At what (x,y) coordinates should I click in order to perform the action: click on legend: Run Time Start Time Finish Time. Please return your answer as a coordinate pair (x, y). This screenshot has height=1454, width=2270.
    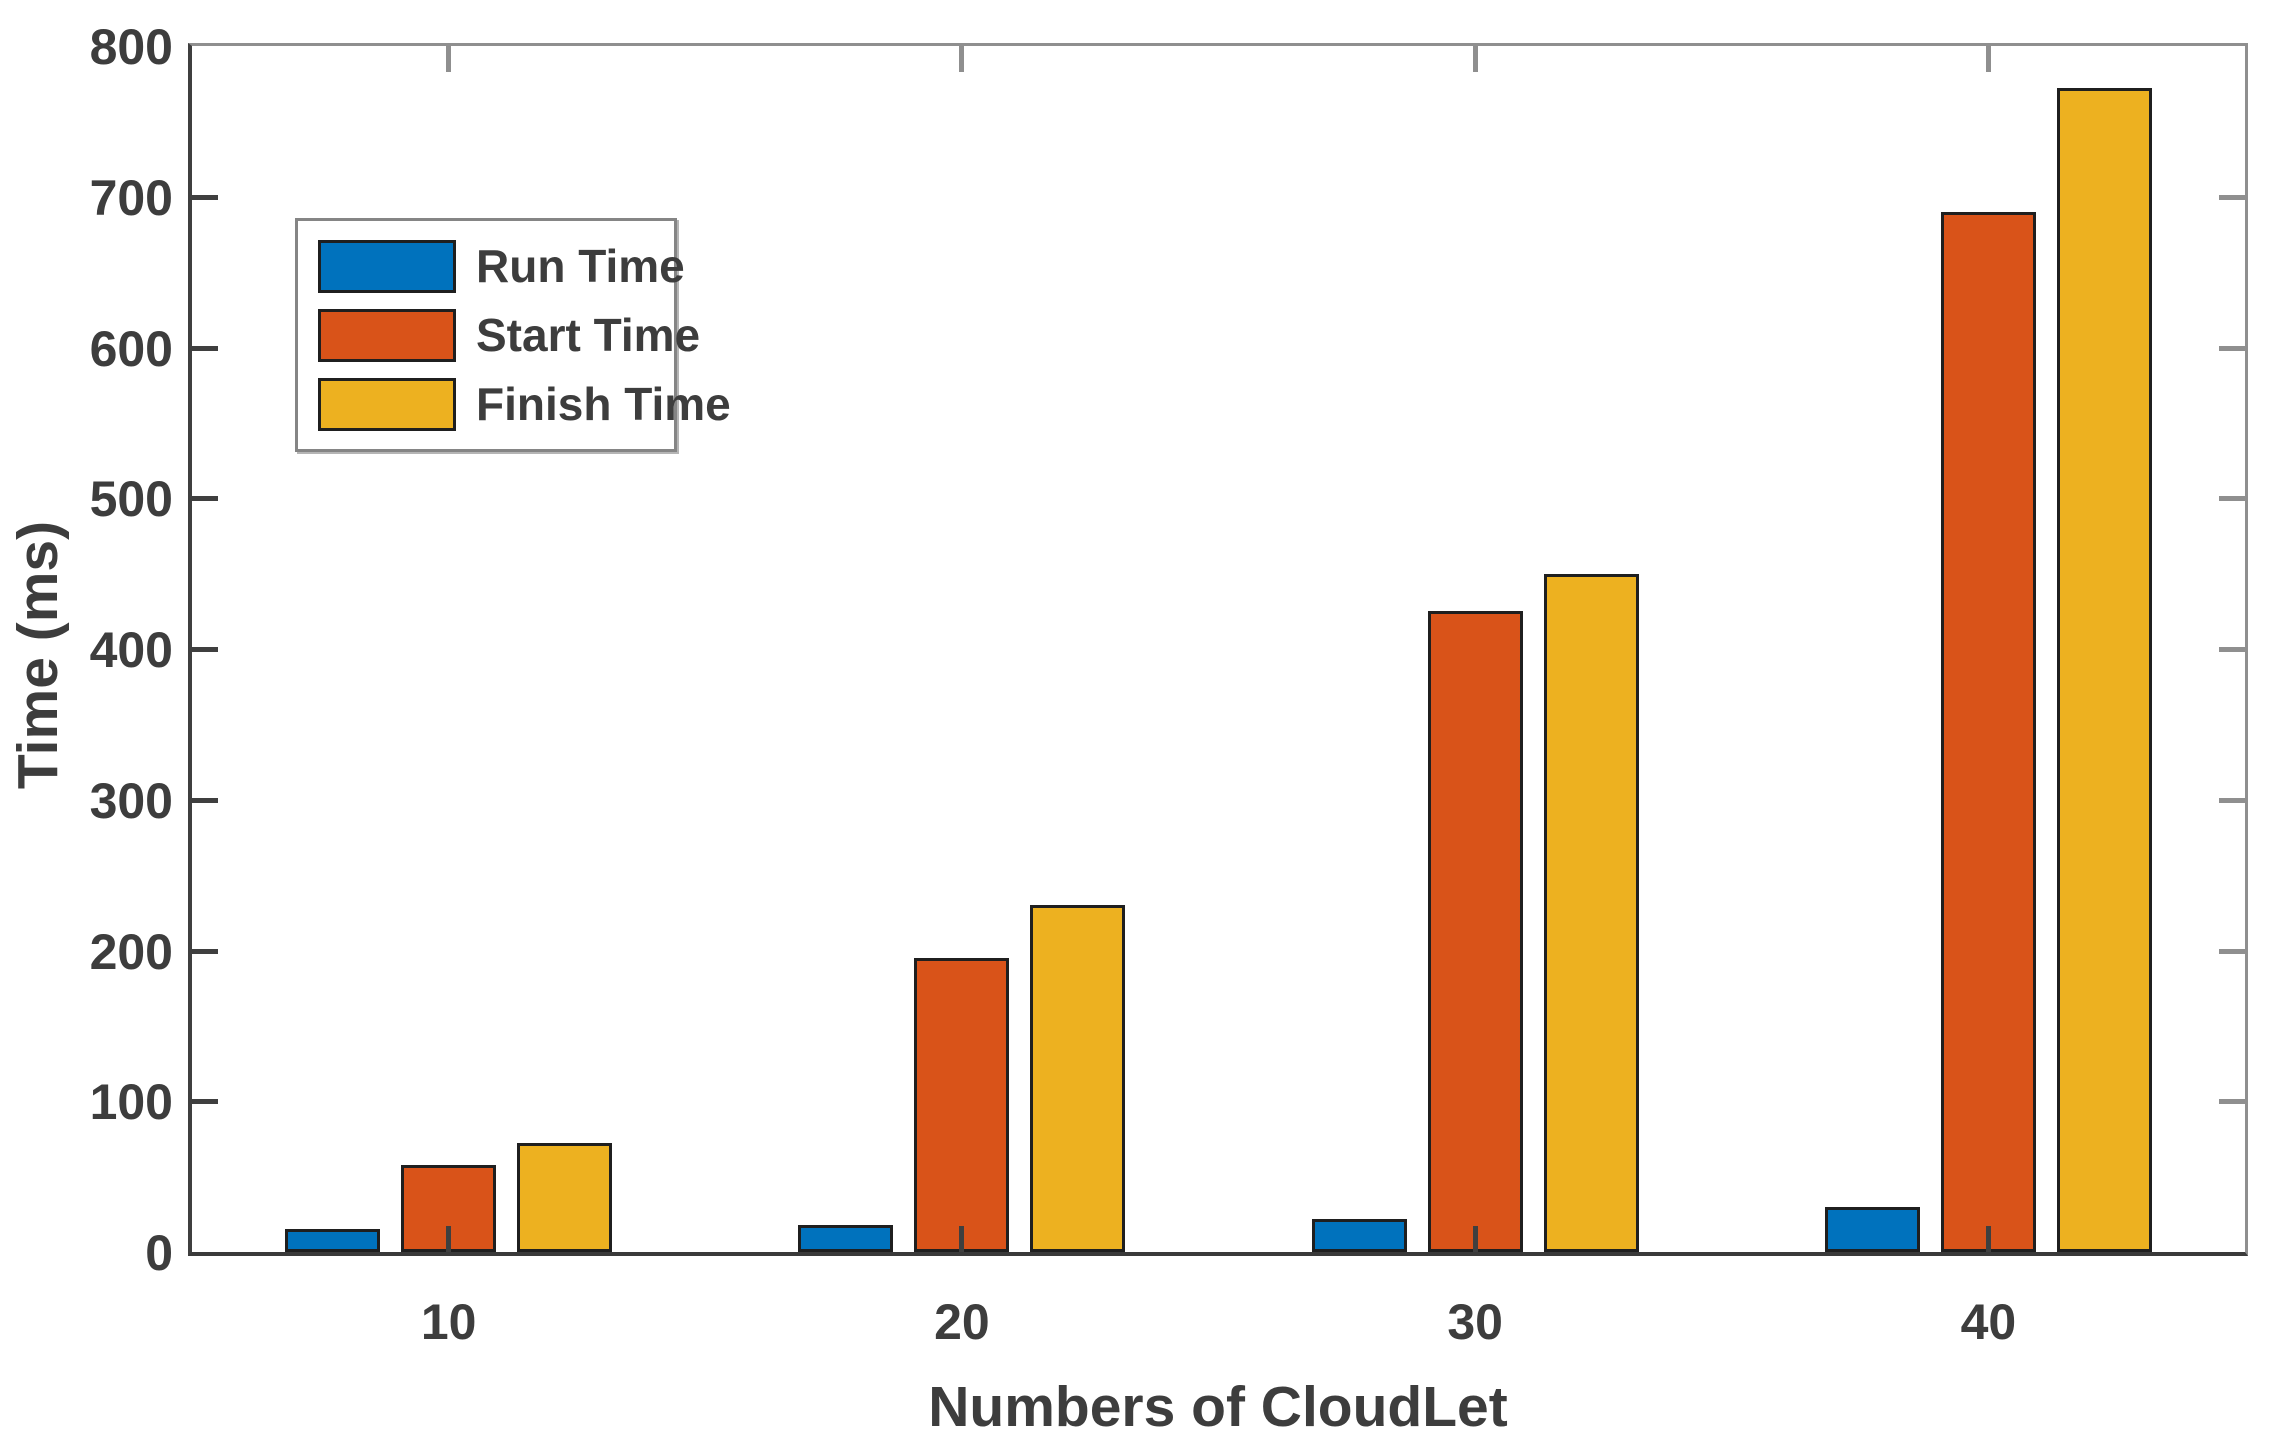
    Looking at the image, I should click on (513, 335).